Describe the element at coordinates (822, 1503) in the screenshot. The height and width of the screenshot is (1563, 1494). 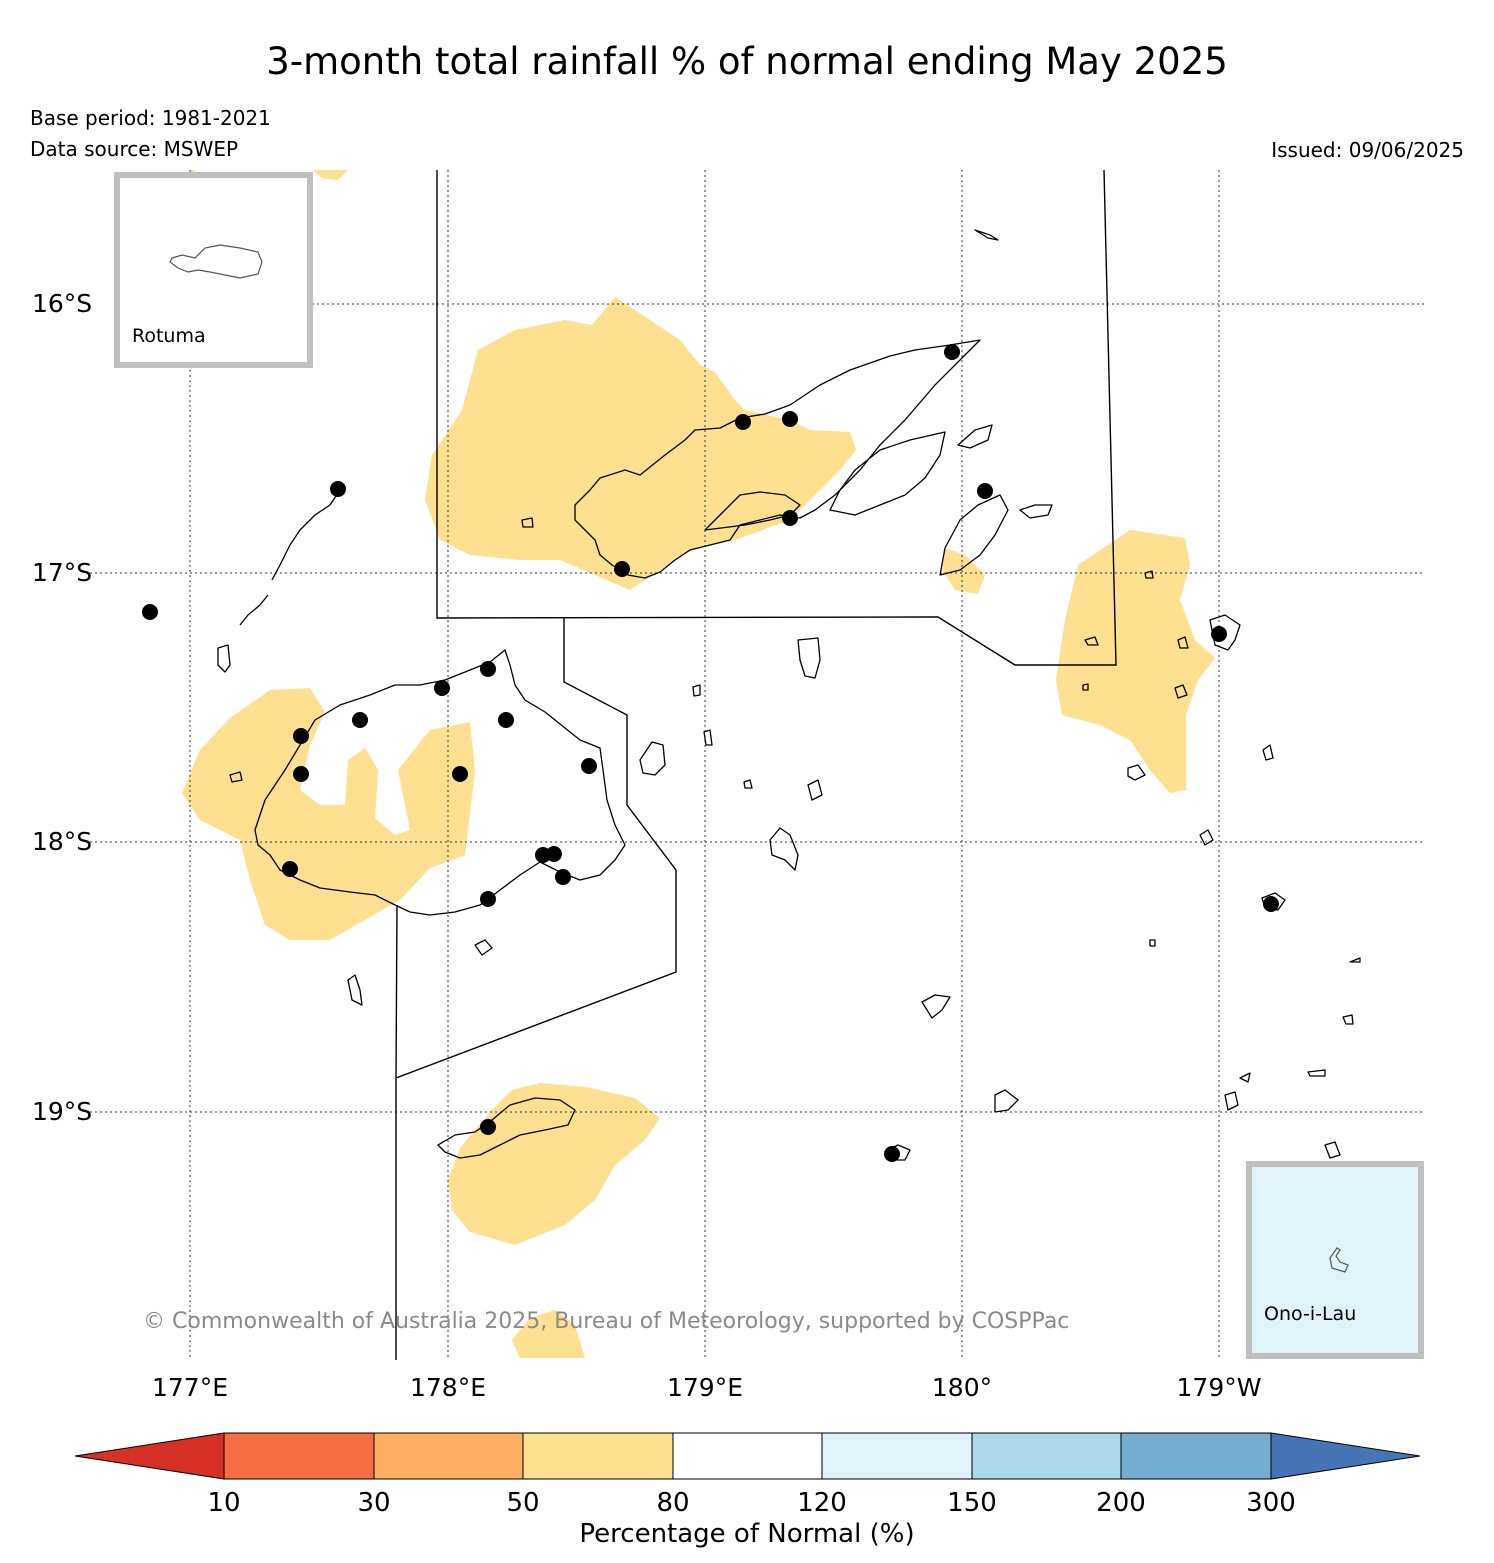
I see `colorbar-tick: 120` at that location.